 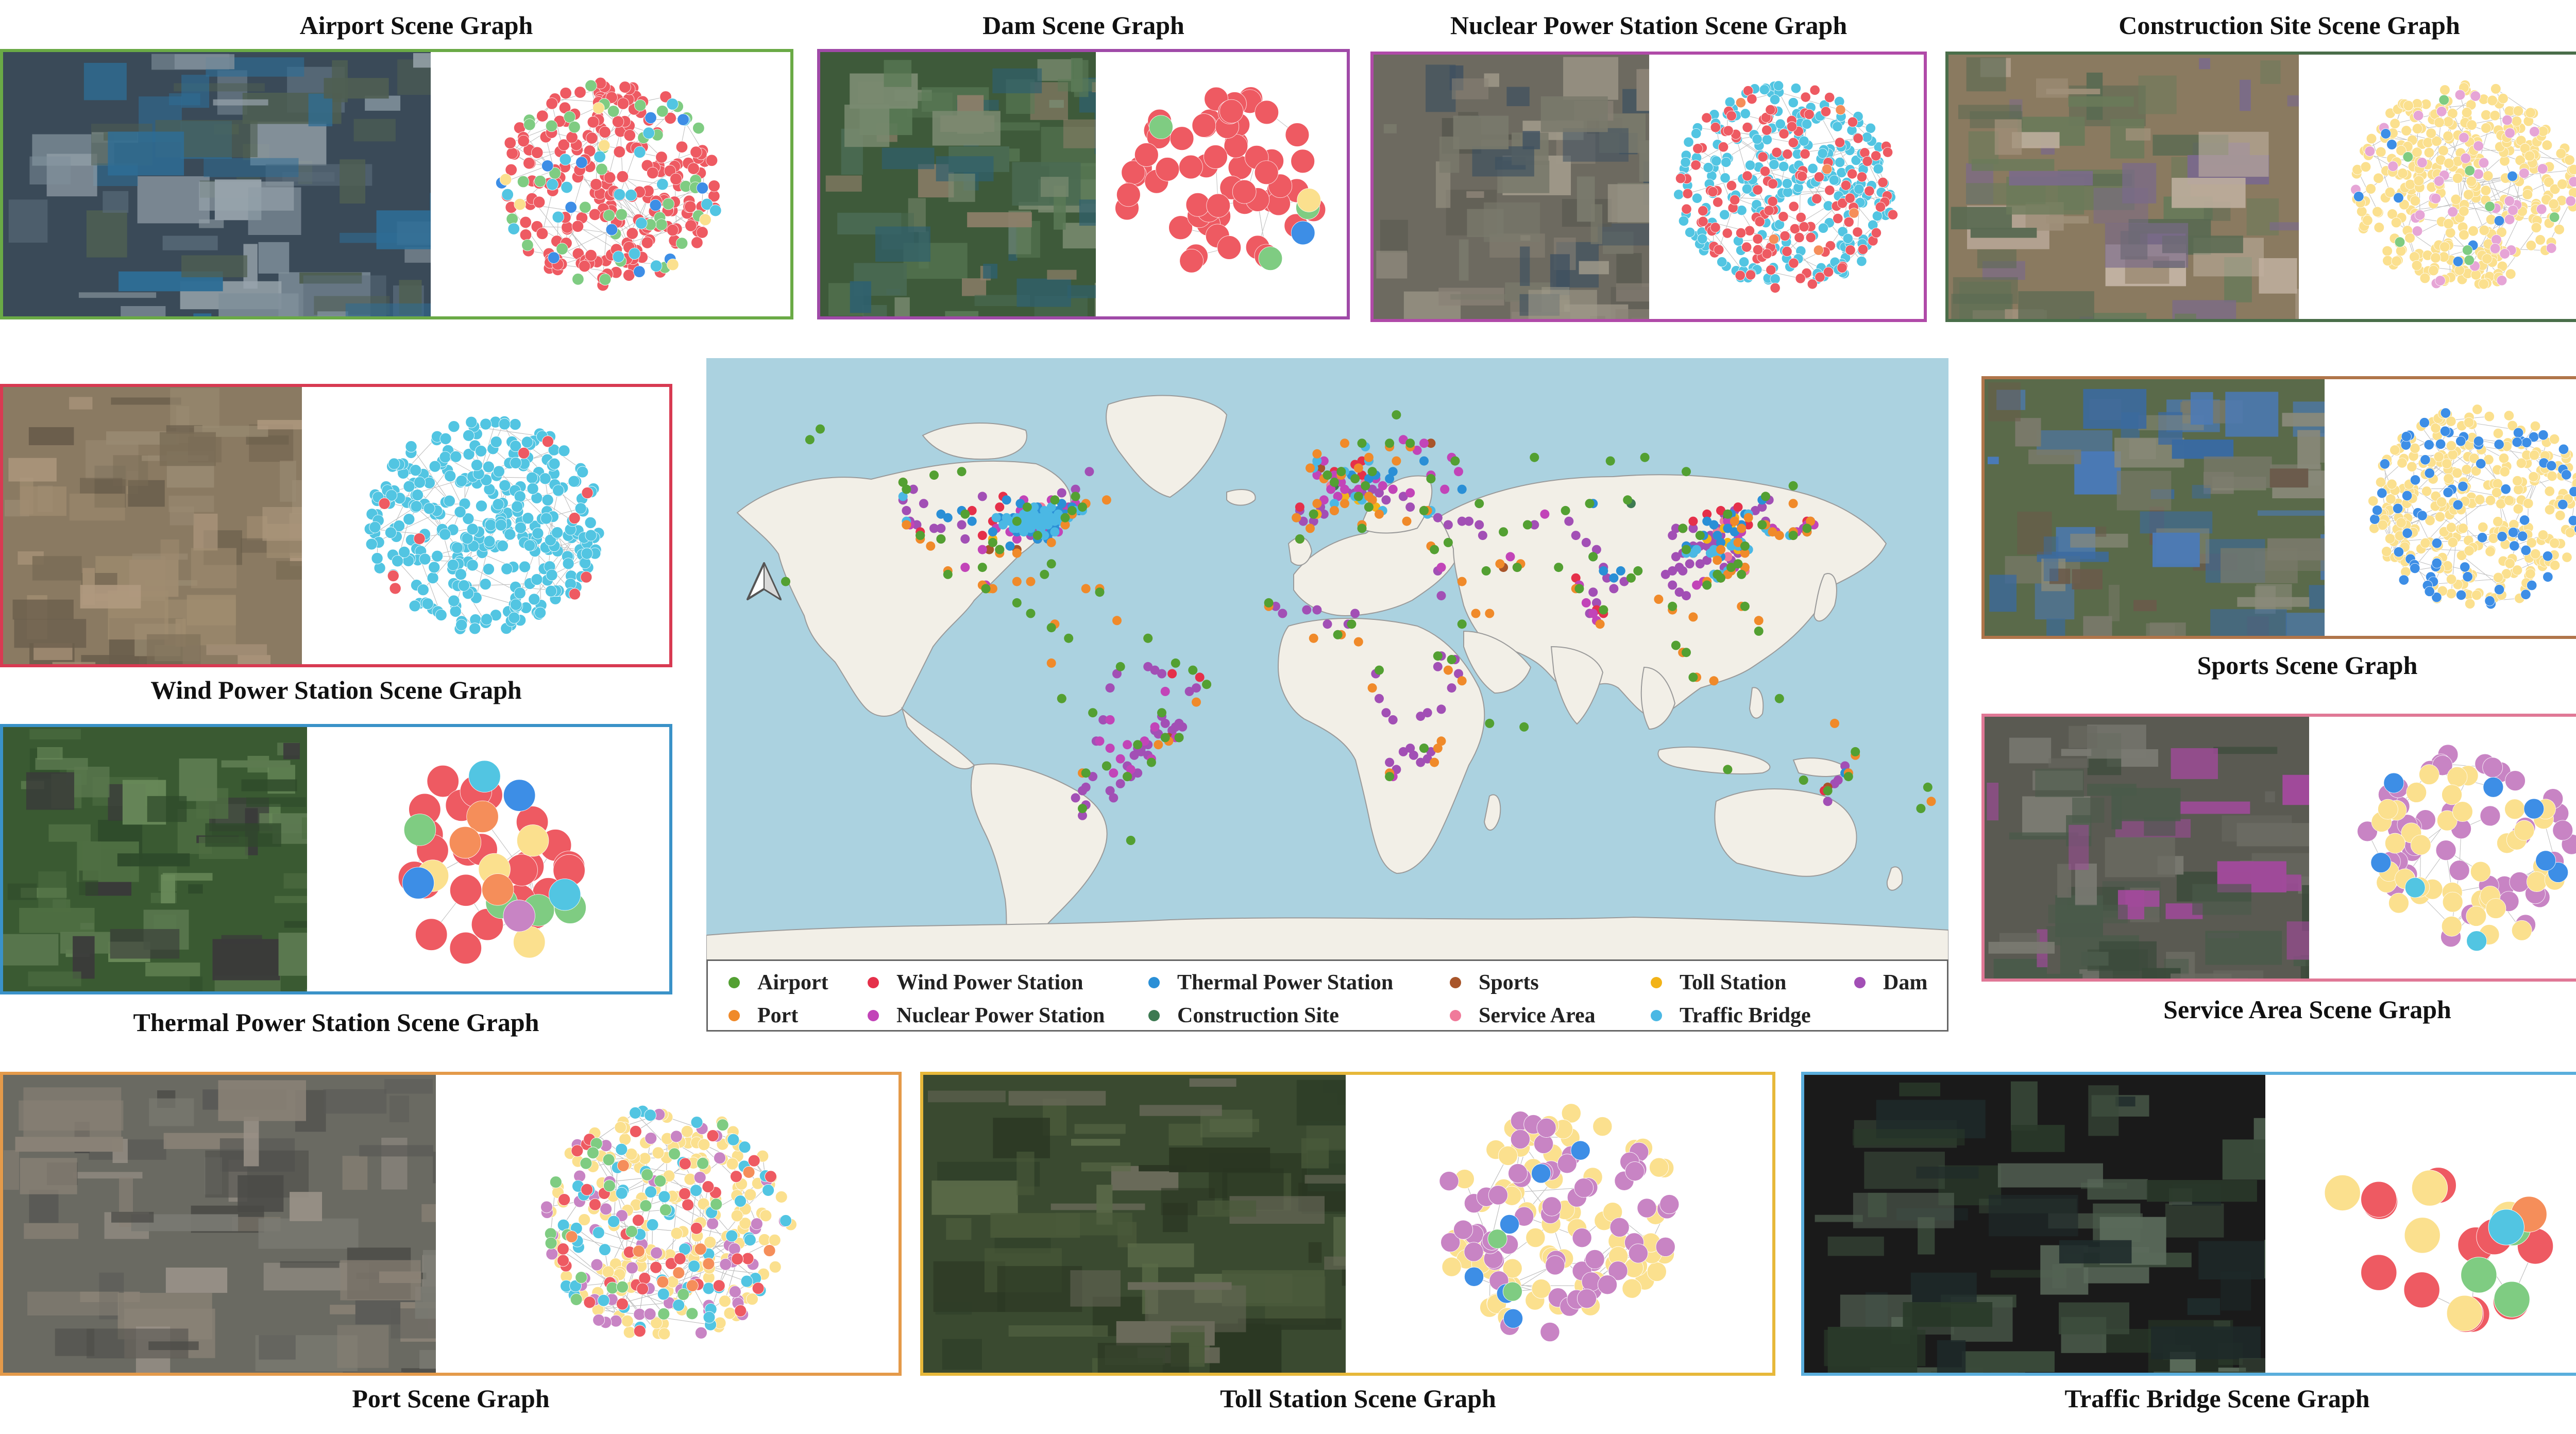 What do you see at coordinates (1285, 982) in the screenshot?
I see `legend-label: Thermal Power Station` at bounding box center [1285, 982].